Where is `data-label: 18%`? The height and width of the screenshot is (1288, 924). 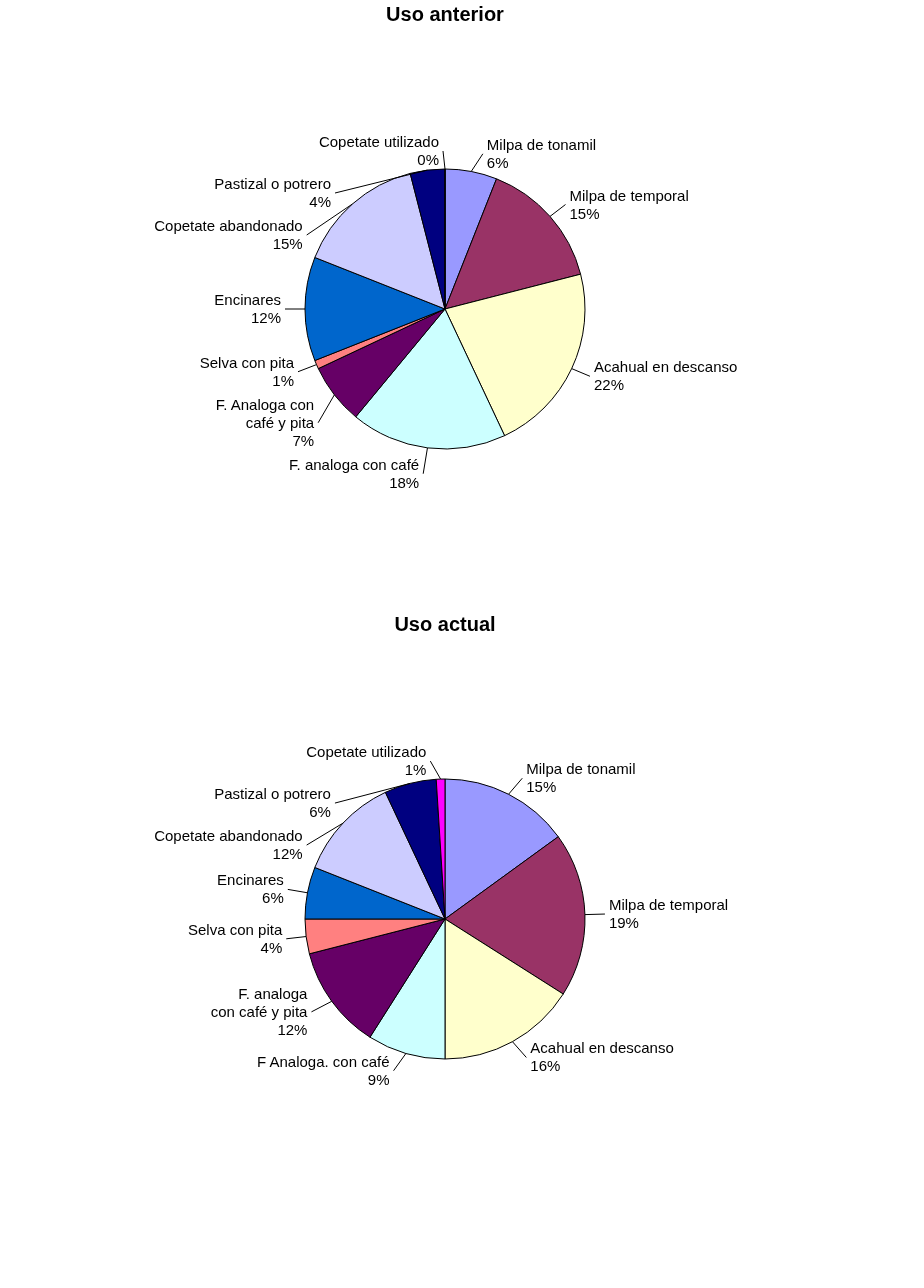 data-label: 18% is located at coordinates (404, 482).